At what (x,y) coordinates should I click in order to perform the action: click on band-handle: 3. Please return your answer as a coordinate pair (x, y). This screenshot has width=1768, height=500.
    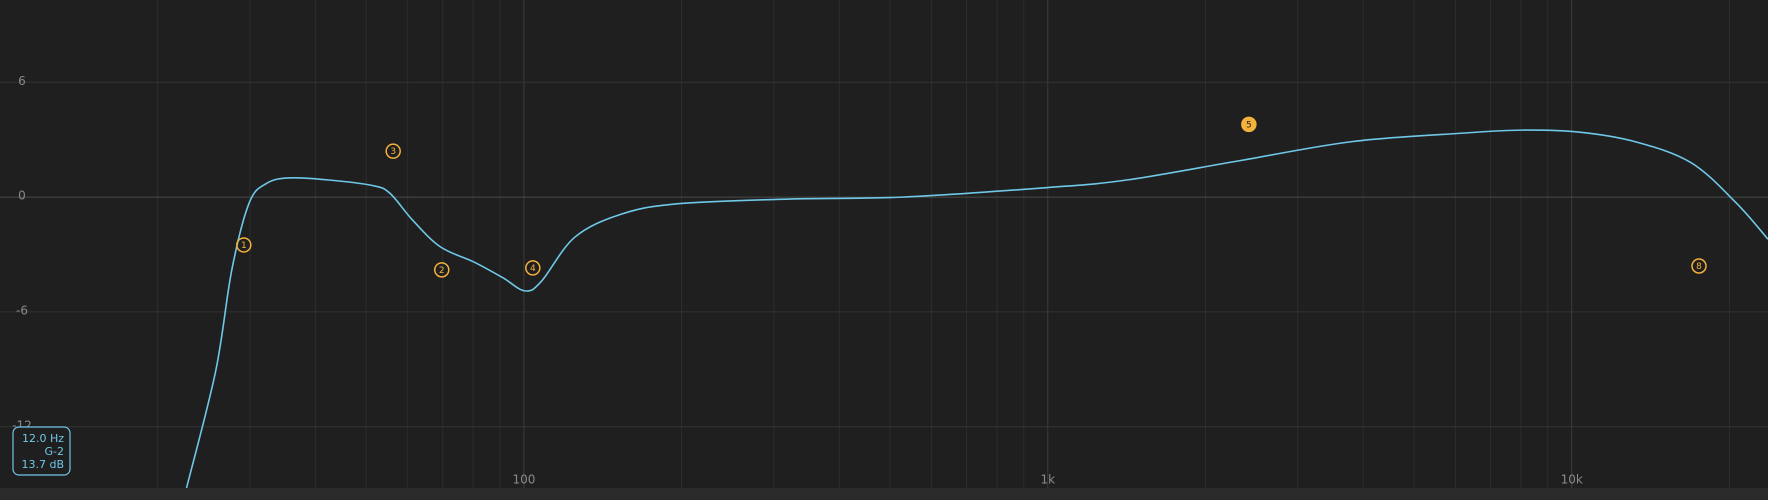
    Looking at the image, I should click on (393, 151).